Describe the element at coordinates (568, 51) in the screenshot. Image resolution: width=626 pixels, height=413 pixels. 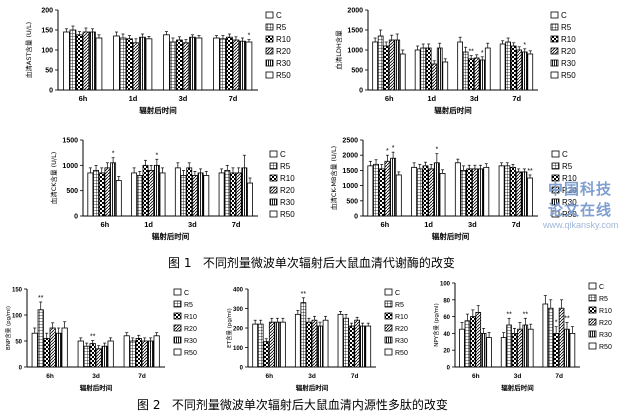
I see `legend-label-R20: R20` at that location.